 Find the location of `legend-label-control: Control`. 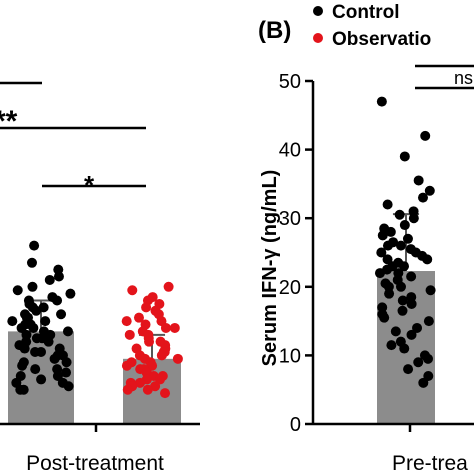

legend-label-control: Control is located at coordinates (366, 12).